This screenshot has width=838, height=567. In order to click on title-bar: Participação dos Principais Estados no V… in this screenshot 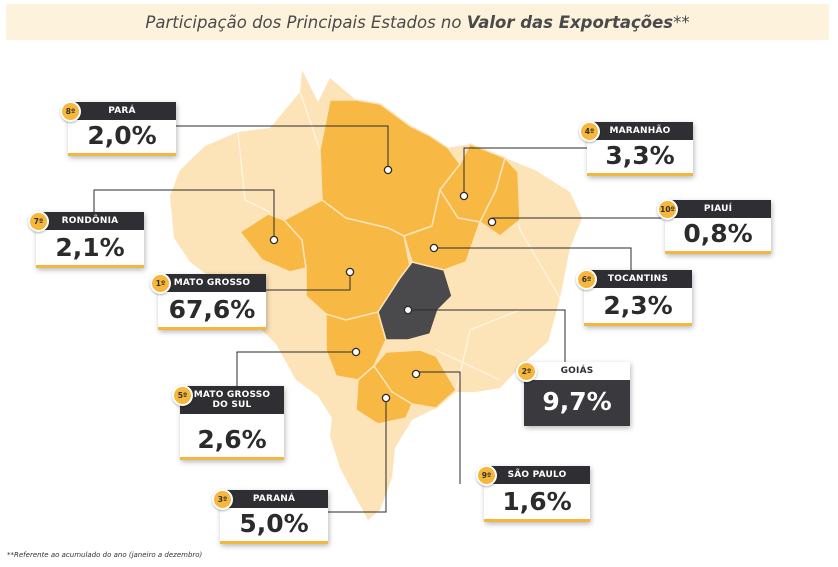, I will do `click(417, 22)`.